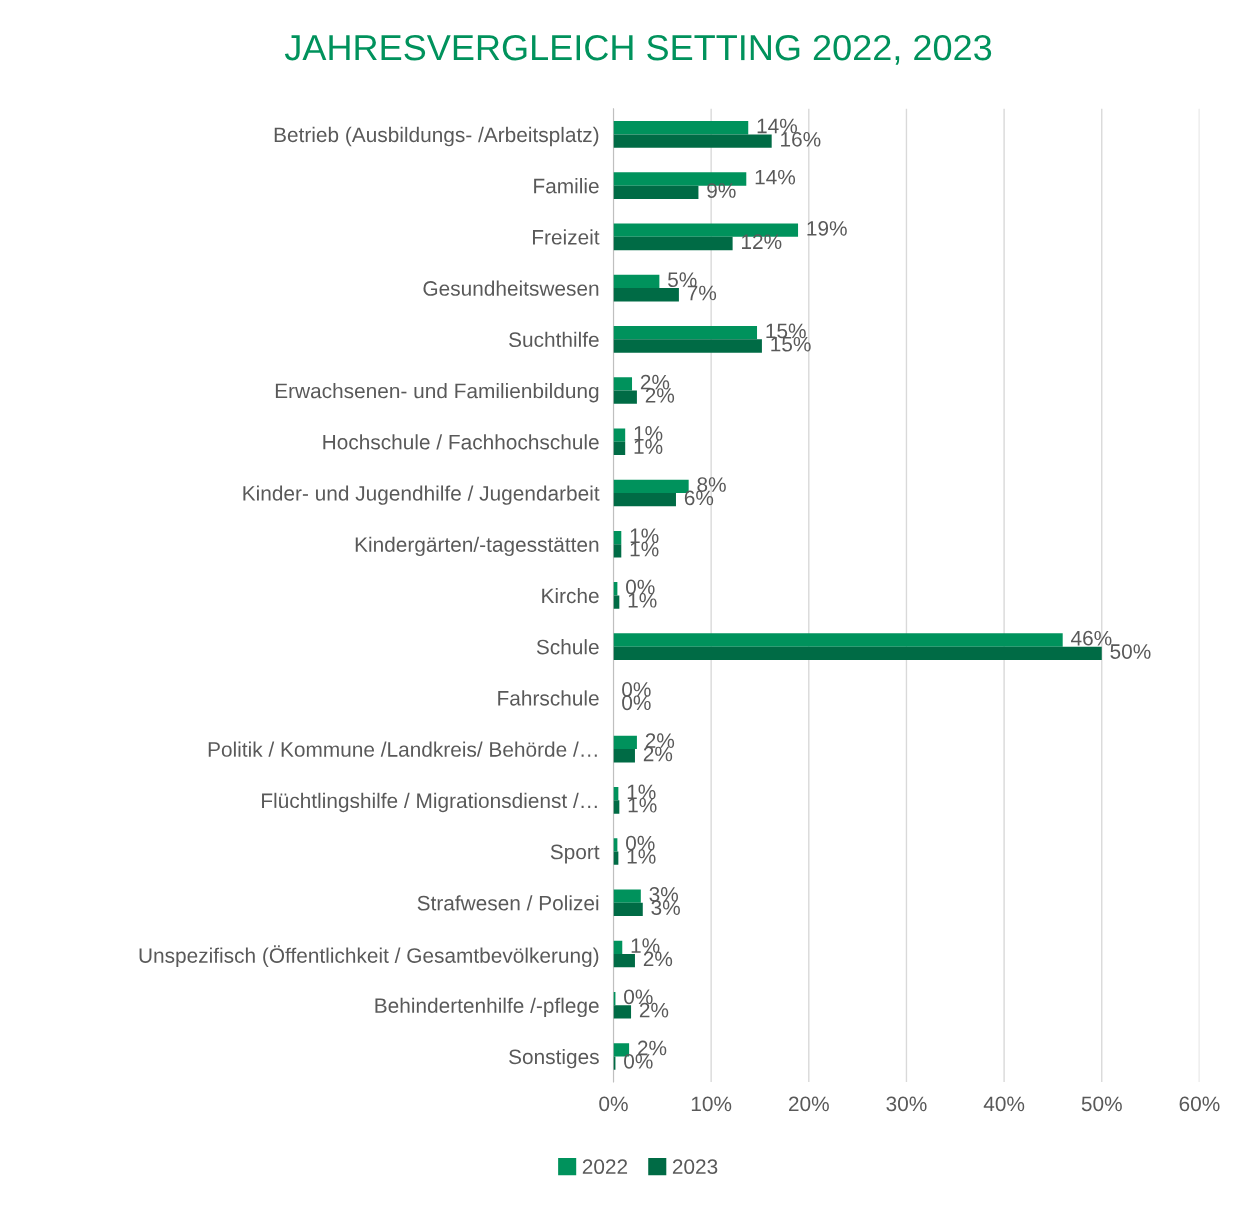 Image resolution: width=1252 pixels, height=1209 pixels. What do you see at coordinates (762, 242) in the screenshot?
I see `data-label: 12%` at bounding box center [762, 242].